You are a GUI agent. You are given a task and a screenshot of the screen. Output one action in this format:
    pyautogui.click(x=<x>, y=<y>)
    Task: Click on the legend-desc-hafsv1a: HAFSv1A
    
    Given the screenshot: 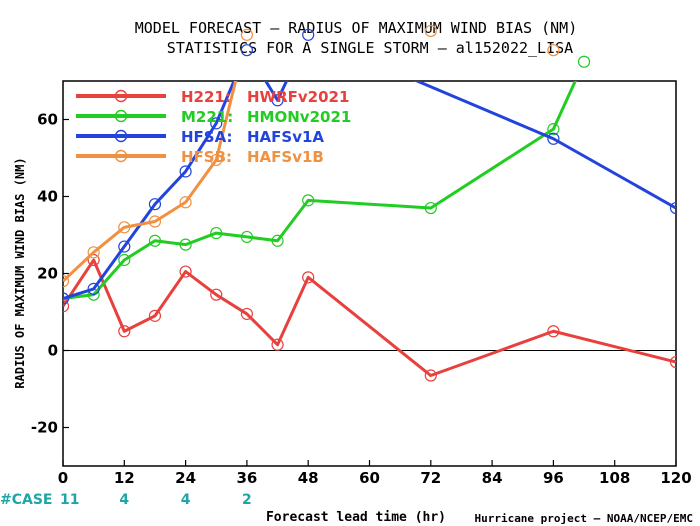 What is the action you would take?
    pyautogui.click(x=285, y=137)
    